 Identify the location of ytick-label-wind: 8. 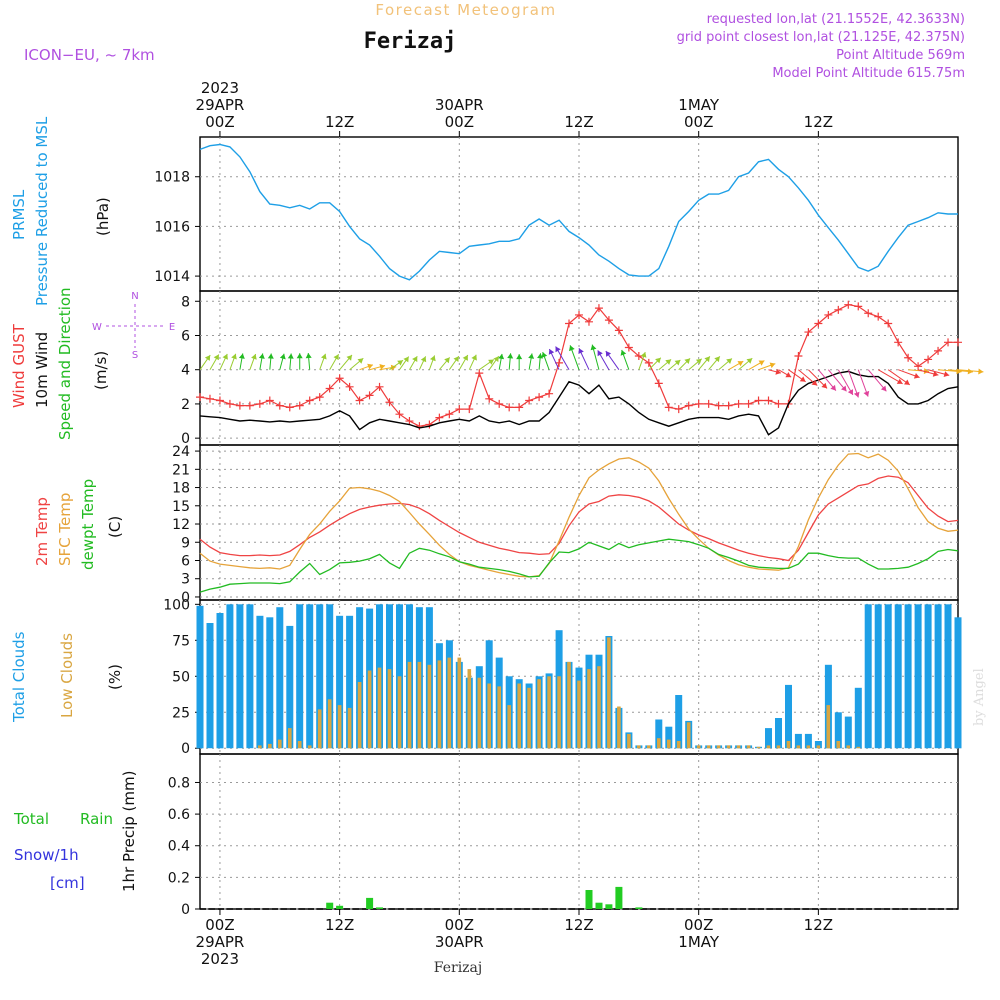
(185, 302).